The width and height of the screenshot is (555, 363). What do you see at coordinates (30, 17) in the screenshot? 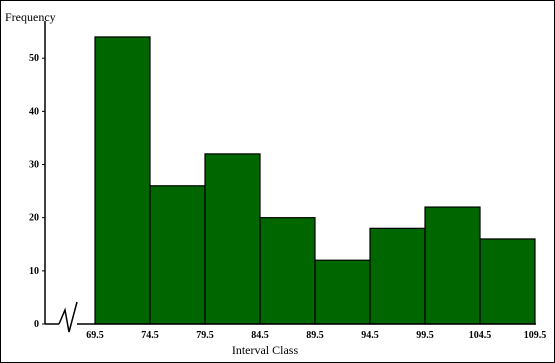
I see `y-axis-title: Frequency` at bounding box center [30, 17].